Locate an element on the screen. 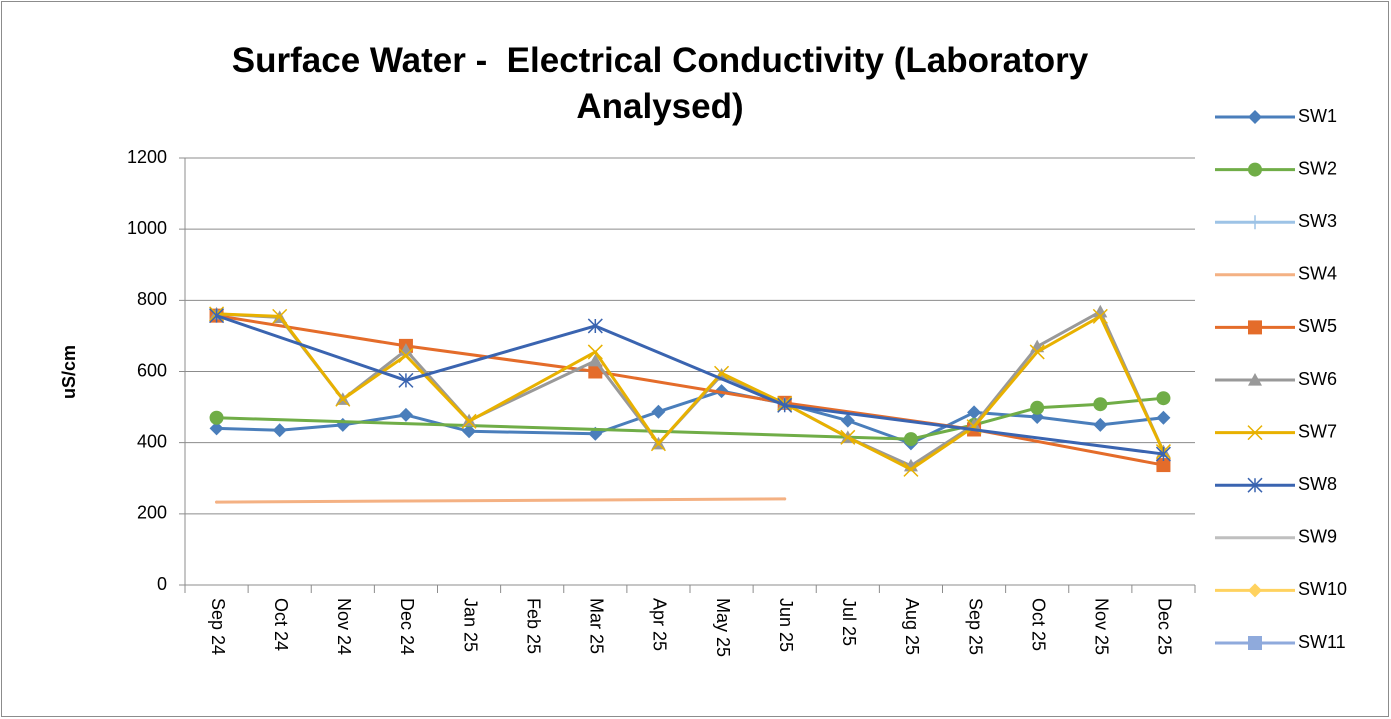 The image size is (1391, 719). legend-label: SW4 is located at coordinates (1317, 274).